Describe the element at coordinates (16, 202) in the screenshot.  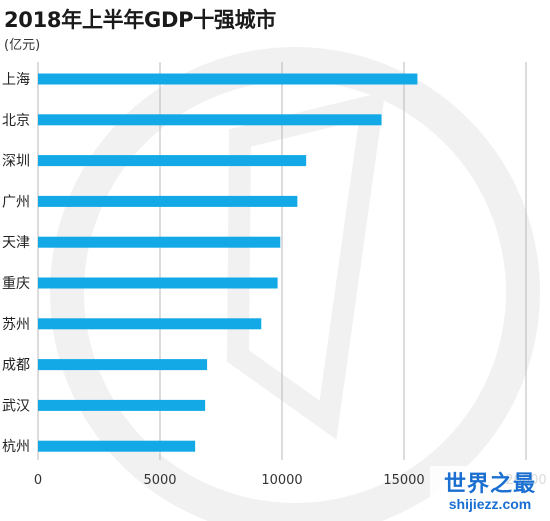
I see `category-label: 广州` at that location.